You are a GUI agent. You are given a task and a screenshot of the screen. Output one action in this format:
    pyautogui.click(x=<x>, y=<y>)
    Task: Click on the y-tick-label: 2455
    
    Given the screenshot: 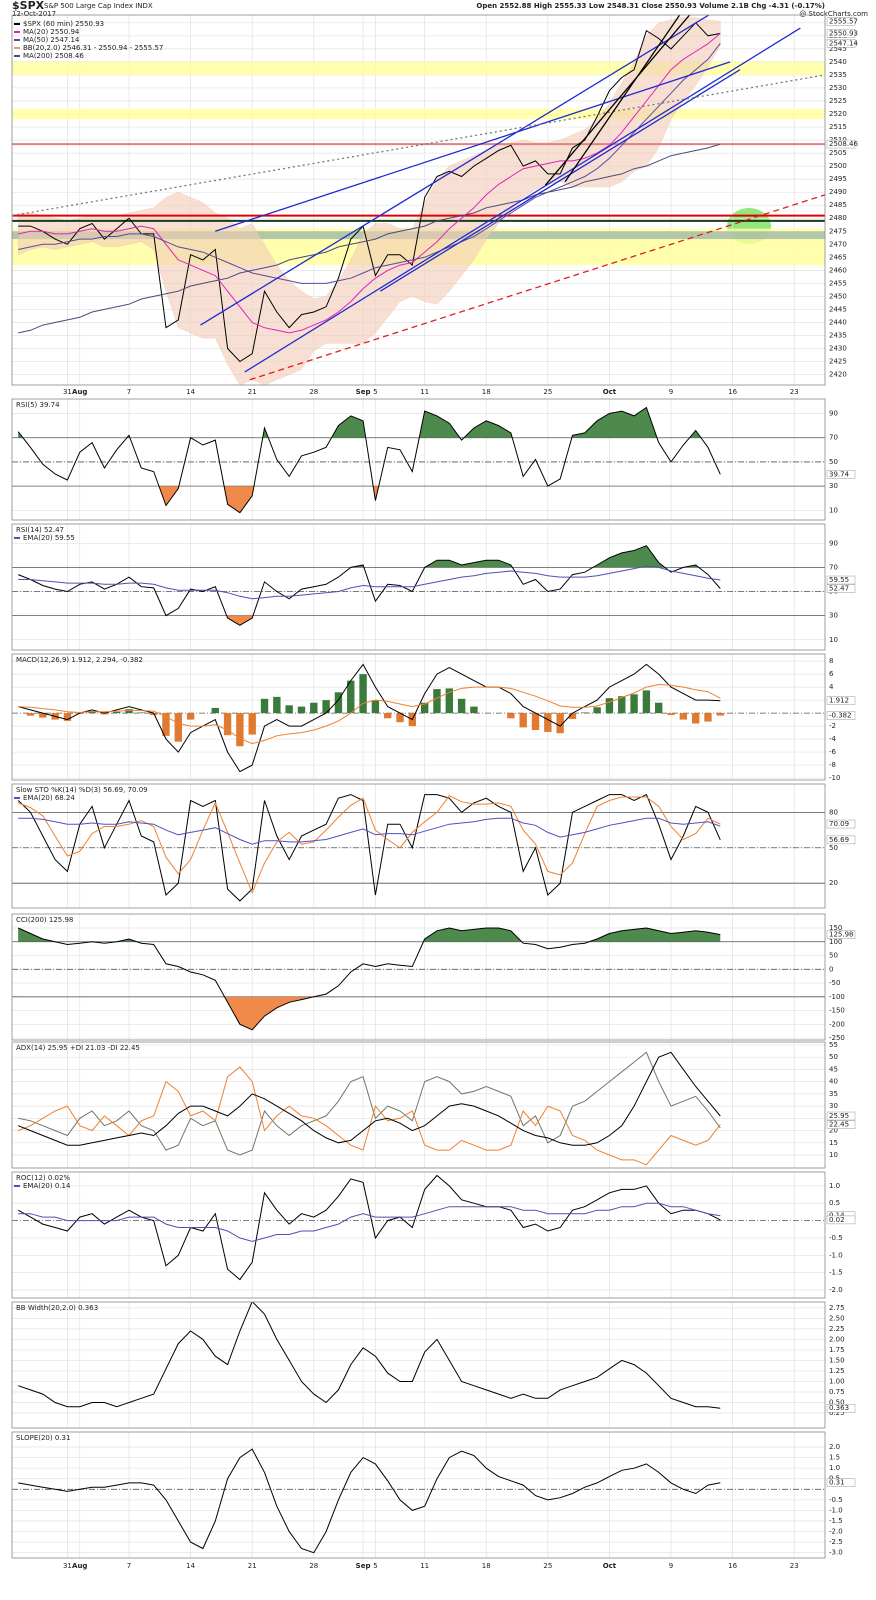 What is the action you would take?
    pyautogui.click(x=838, y=283)
    